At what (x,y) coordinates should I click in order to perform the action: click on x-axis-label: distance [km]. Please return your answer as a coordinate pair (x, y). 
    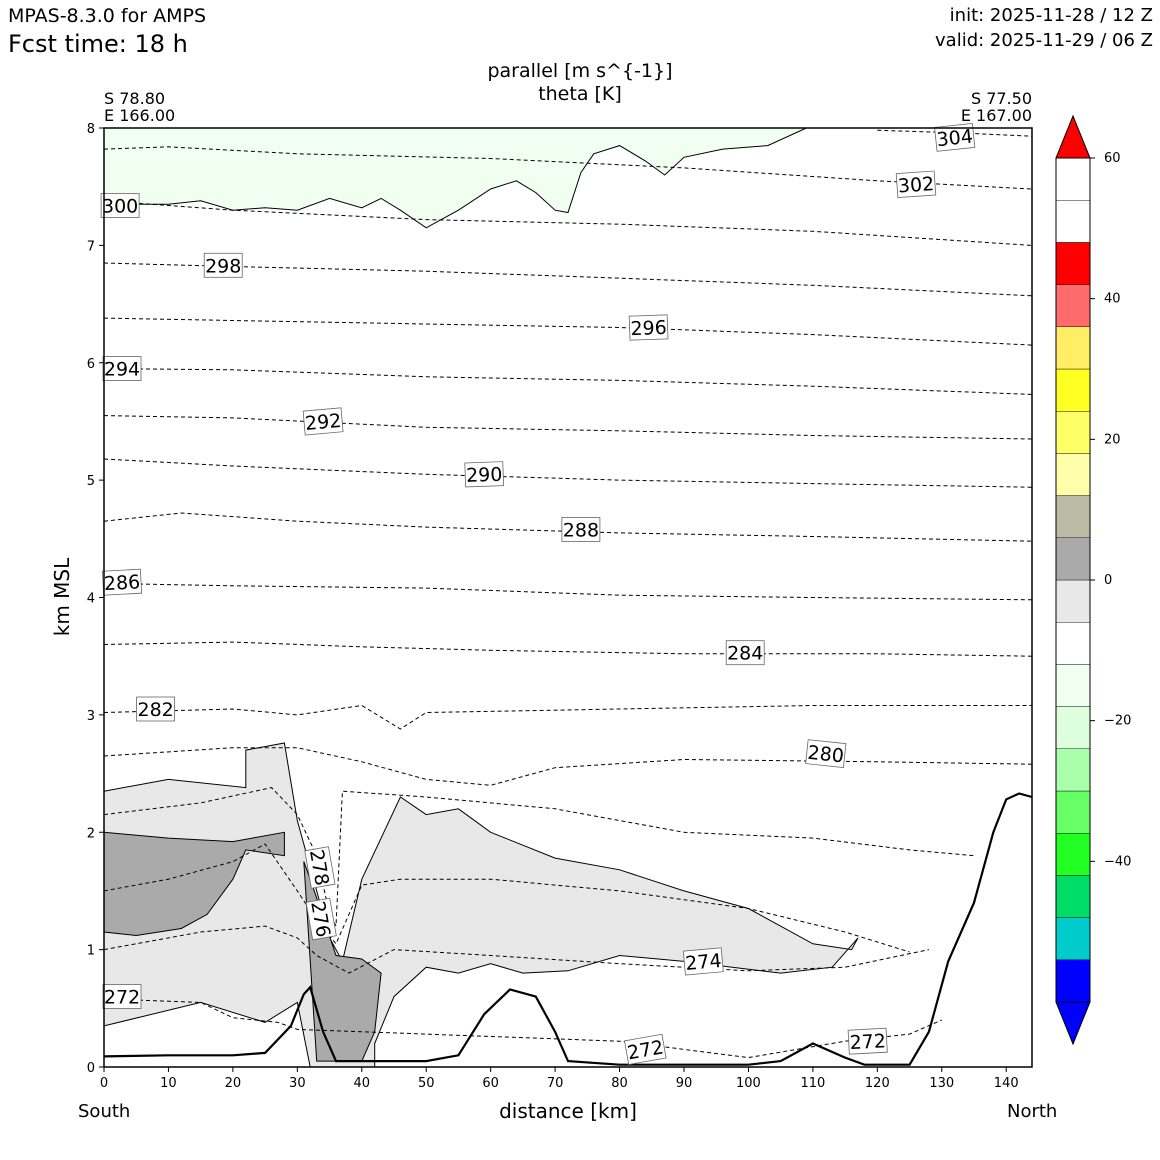
    Looking at the image, I should click on (568, 1111).